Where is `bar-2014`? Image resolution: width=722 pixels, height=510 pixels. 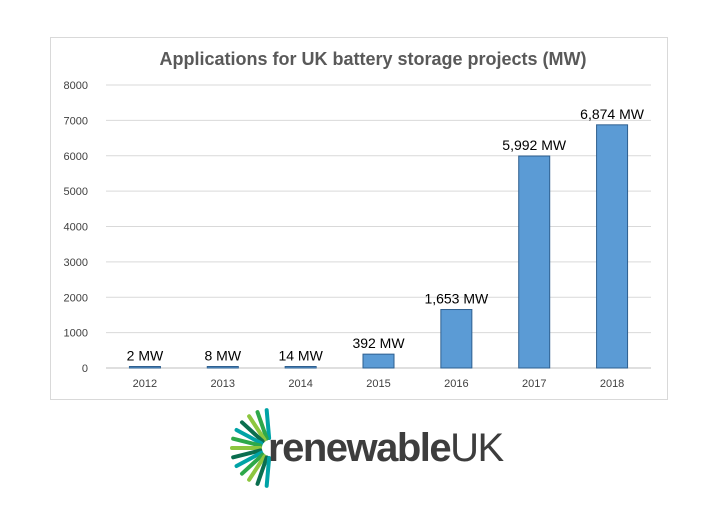 bar-2014 is located at coordinates (300, 367).